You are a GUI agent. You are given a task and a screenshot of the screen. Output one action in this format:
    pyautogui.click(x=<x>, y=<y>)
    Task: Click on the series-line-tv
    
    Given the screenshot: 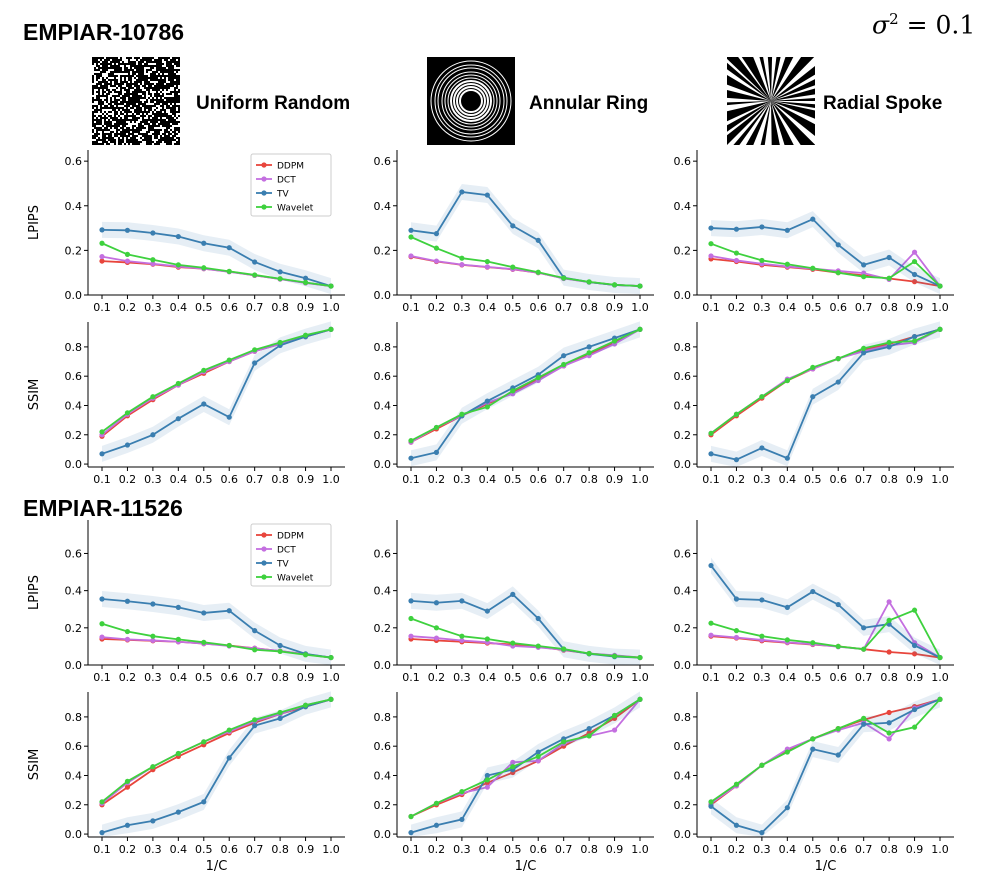 What is the action you would take?
    pyautogui.click(x=525, y=394)
    